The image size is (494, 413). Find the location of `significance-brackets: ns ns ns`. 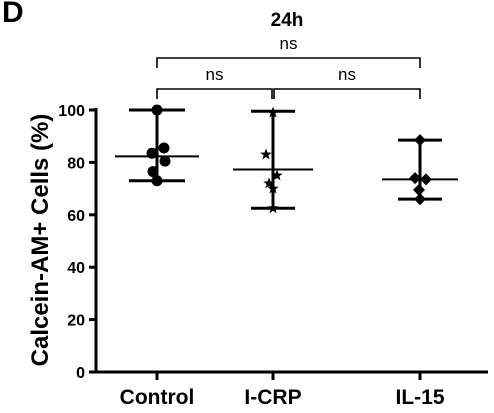

significance-brackets: ns ns ns is located at coordinates (288, 66).